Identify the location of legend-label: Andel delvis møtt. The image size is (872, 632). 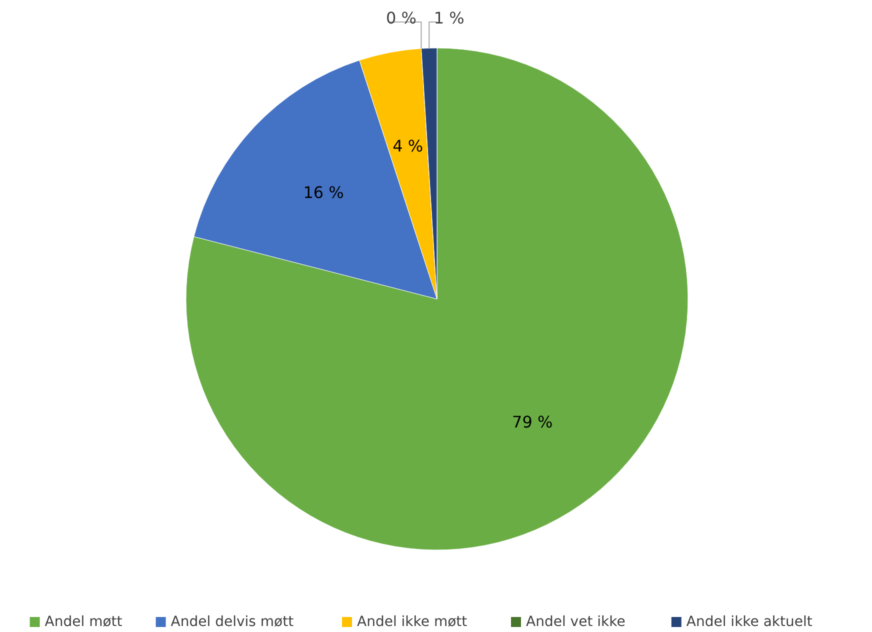
(232, 622).